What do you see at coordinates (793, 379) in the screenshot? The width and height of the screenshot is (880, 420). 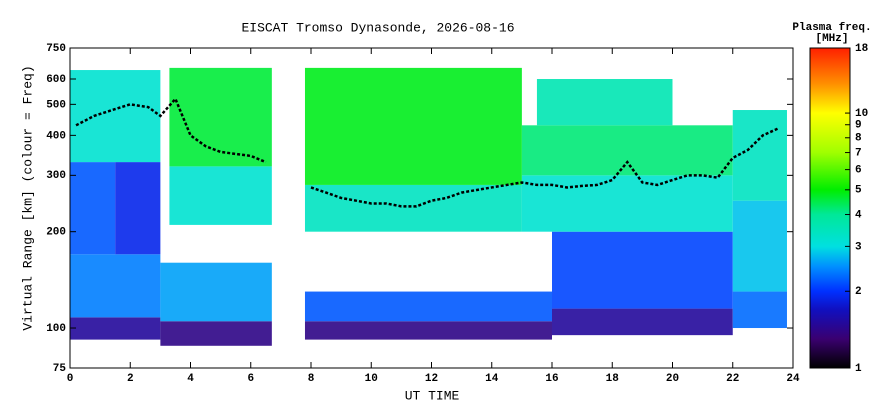 I see `x-tick-label: 24` at bounding box center [793, 379].